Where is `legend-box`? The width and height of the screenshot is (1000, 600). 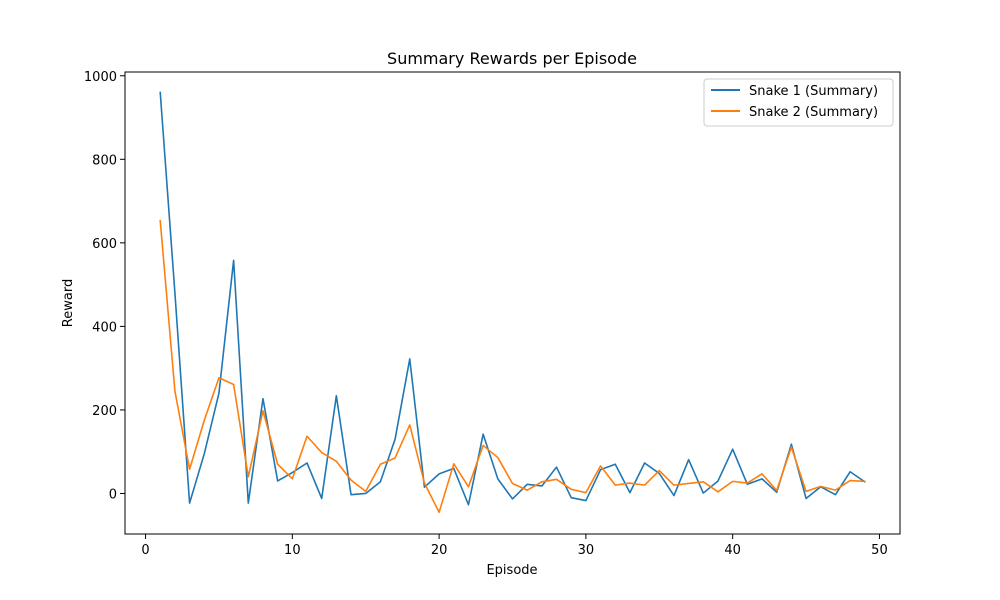 legend-box is located at coordinates (798, 102).